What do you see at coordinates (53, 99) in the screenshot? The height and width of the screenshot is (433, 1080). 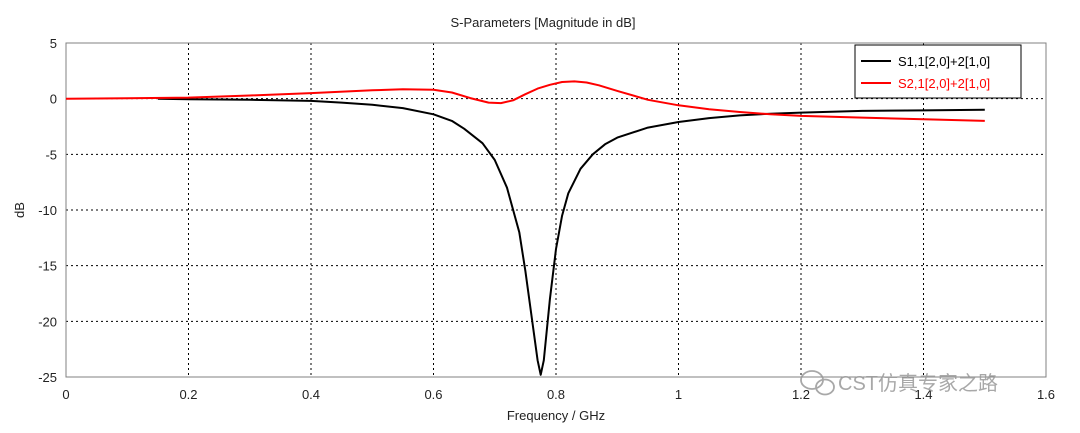 I see `y-tick-label: 0` at bounding box center [53, 99].